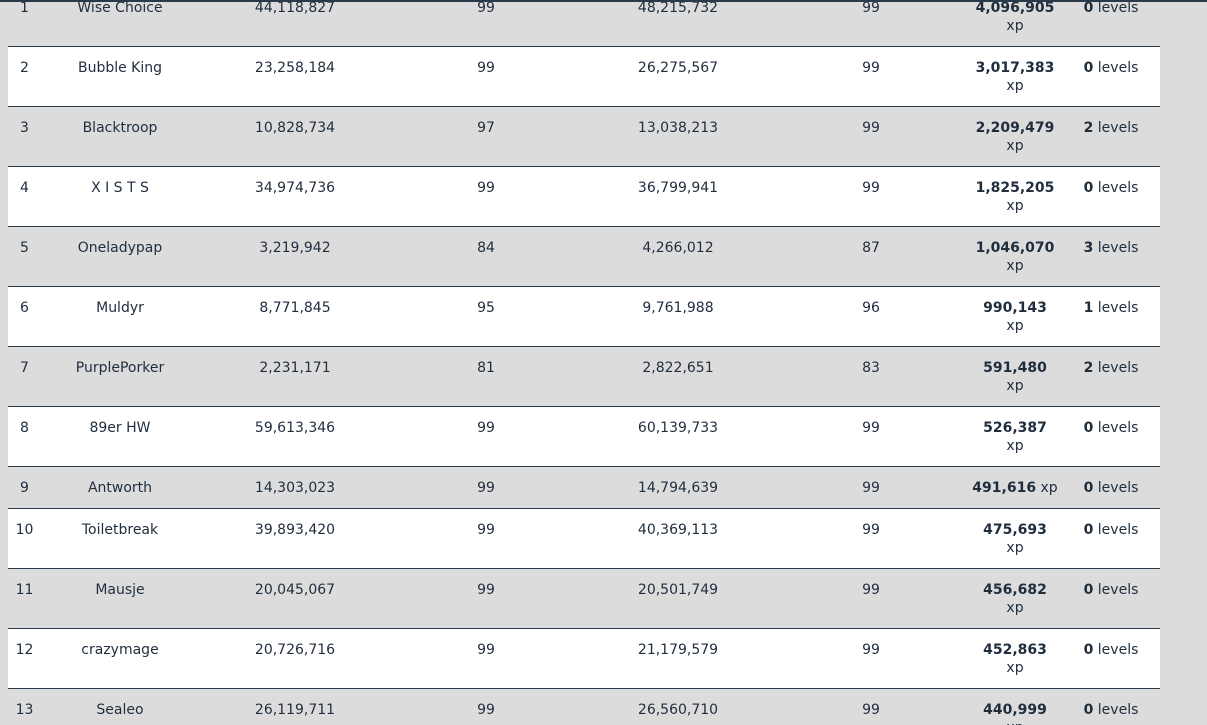 The height and width of the screenshot is (725, 1207). What do you see at coordinates (295, 530) in the screenshot?
I see `start-xp-cell: 39,893,420` at bounding box center [295, 530].